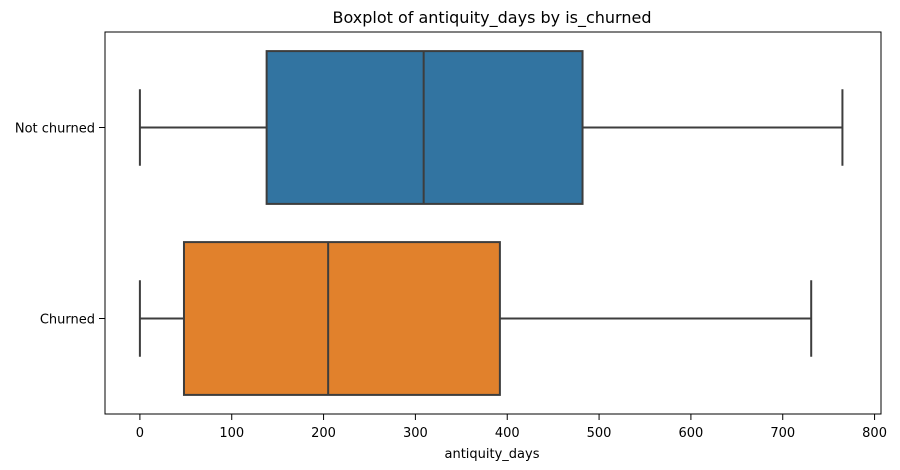  I want to click on x-tick-label: 400, so click(507, 433).